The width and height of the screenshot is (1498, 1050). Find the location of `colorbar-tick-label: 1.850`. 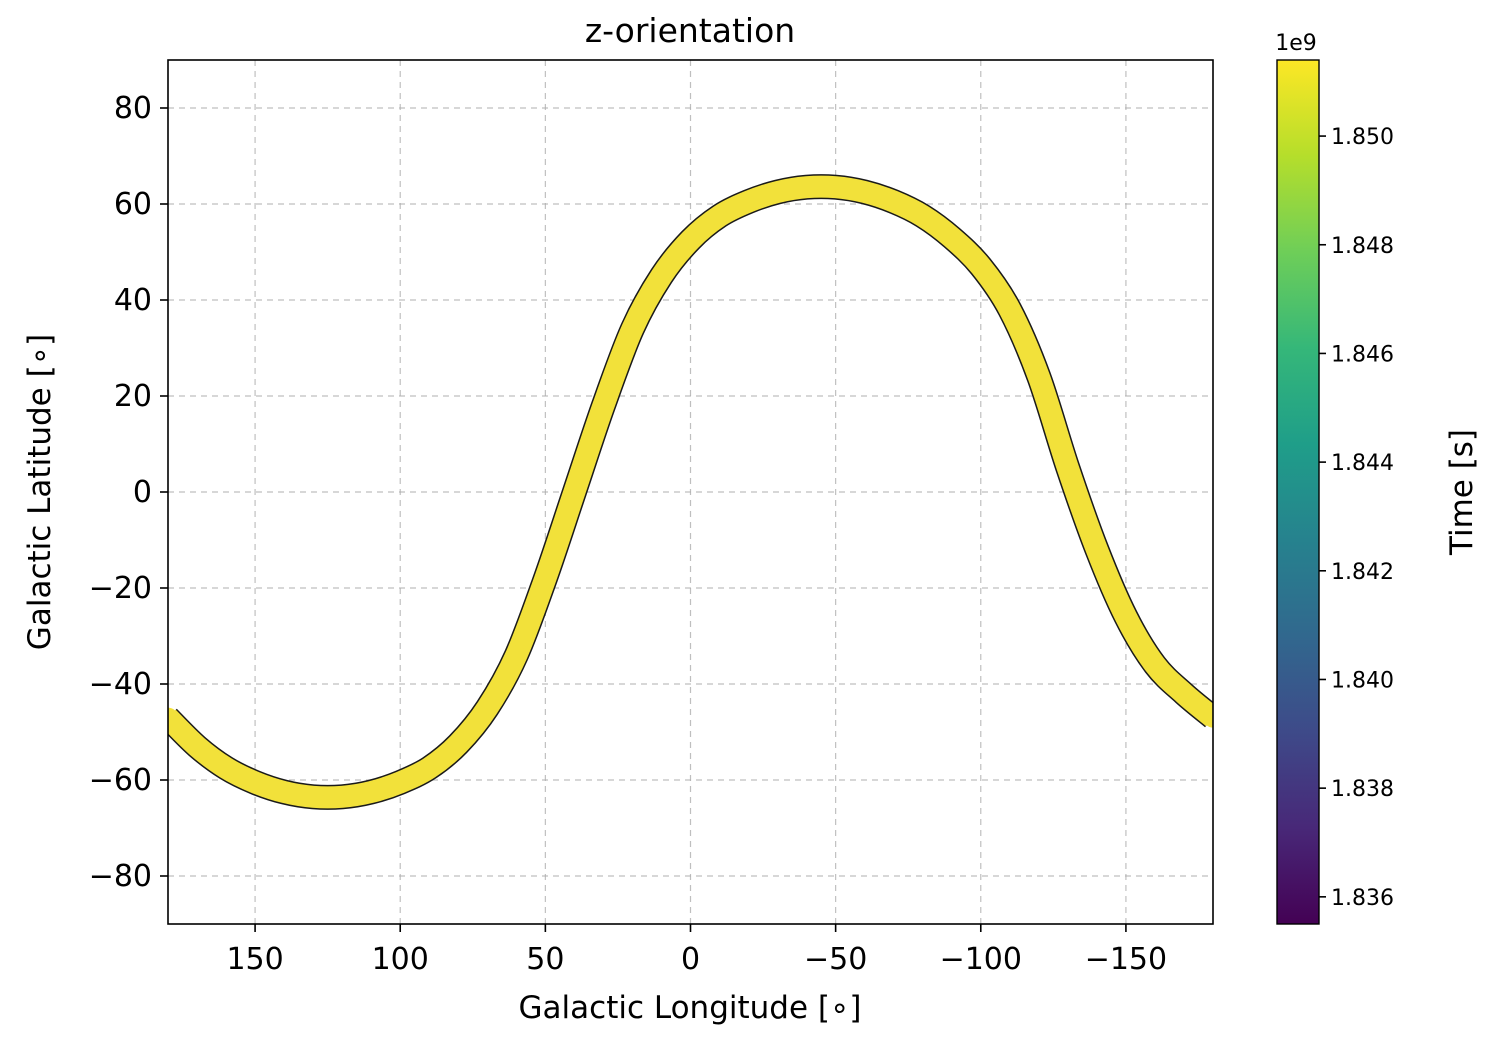

colorbar-tick-label: 1.850 is located at coordinates (1362, 137).